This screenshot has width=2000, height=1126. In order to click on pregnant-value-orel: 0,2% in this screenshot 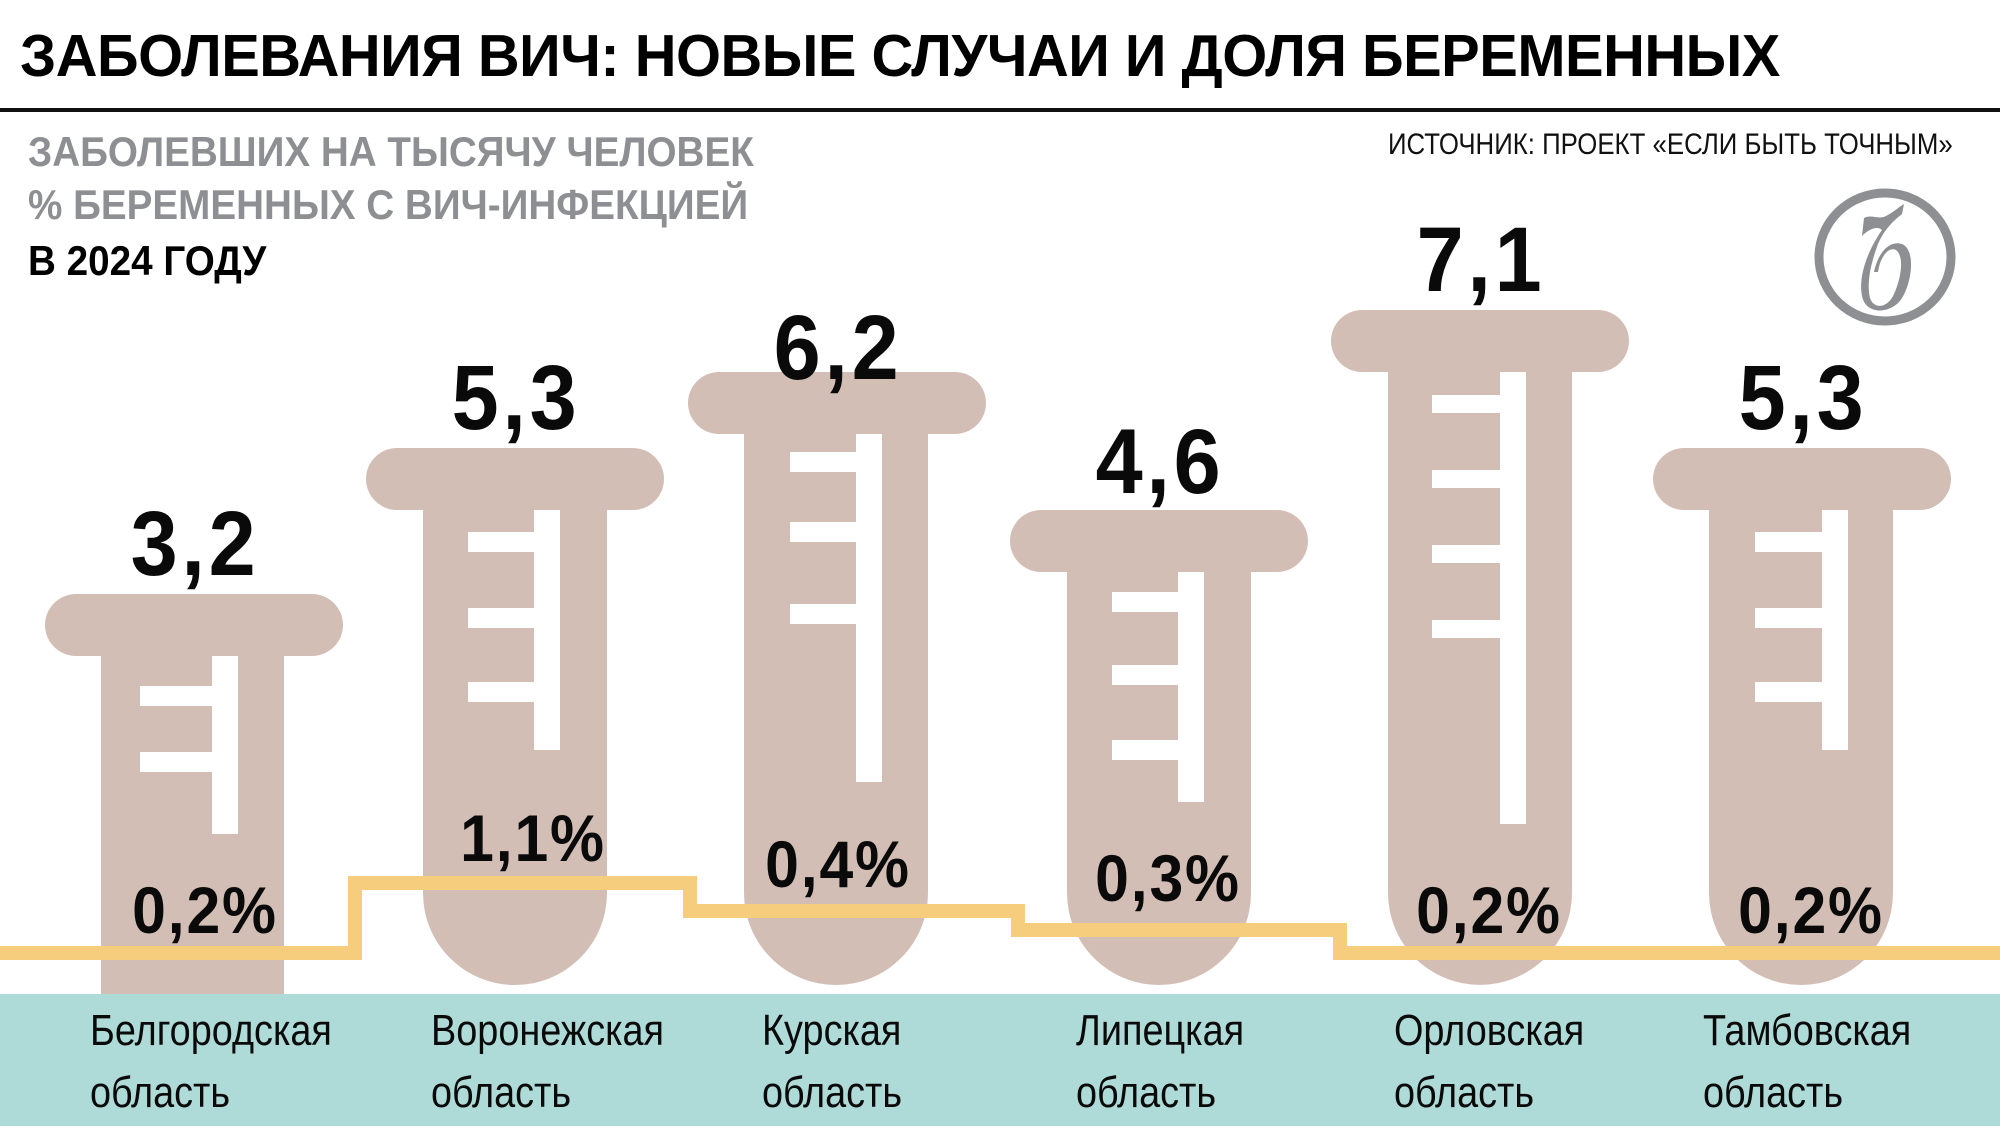, I will do `click(1489, 910)`.